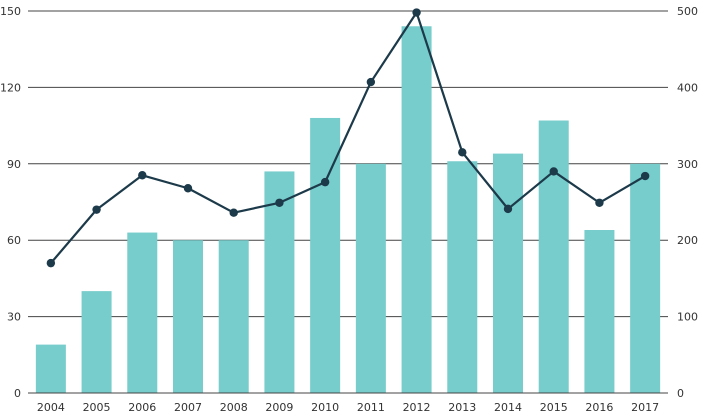  Describe the element at coordinates (554, 407) in the screenshot. I see `x-tick-label: 2015` at that location.